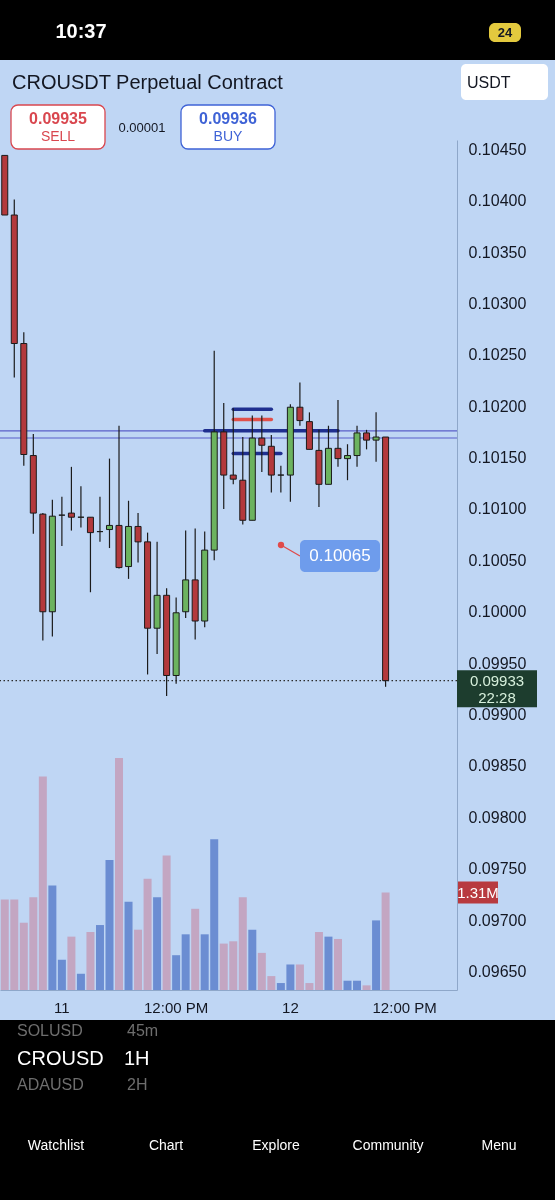 The image size is (555, 1200). I want to click on y-tick-label: 0.10450, so click(497, 149).